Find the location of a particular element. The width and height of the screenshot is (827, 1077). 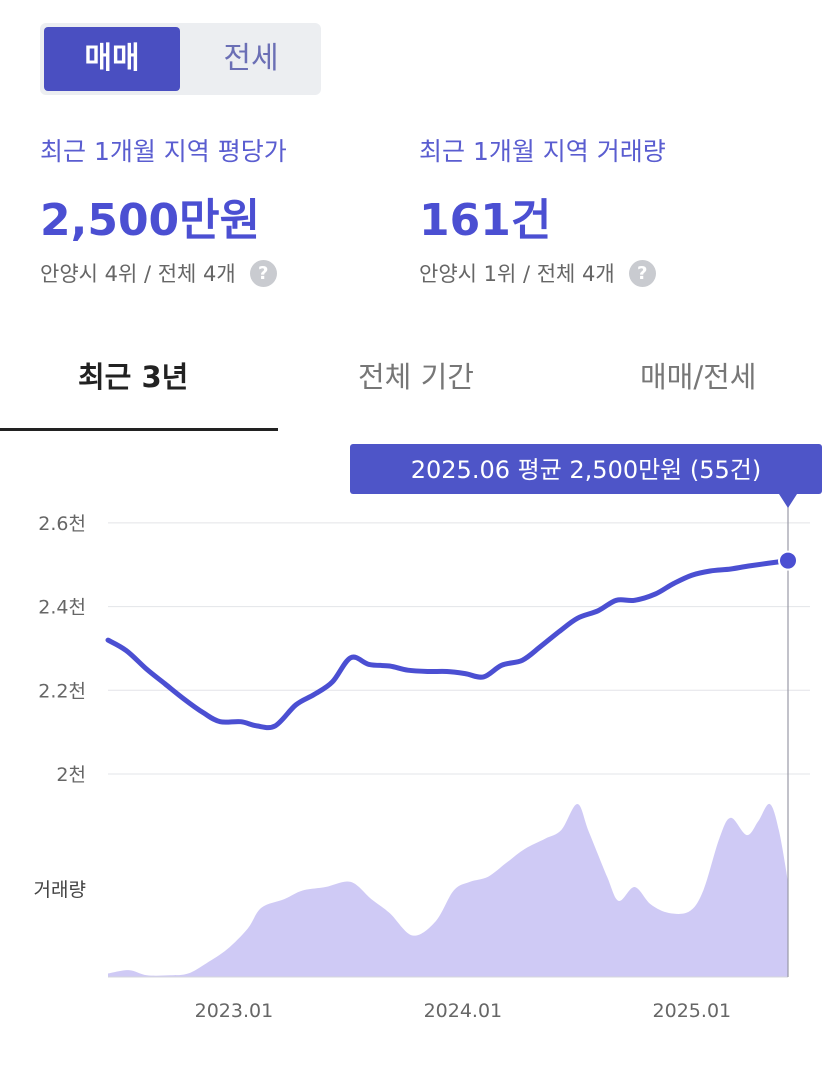

price-line is located at coordinates (448, 644).